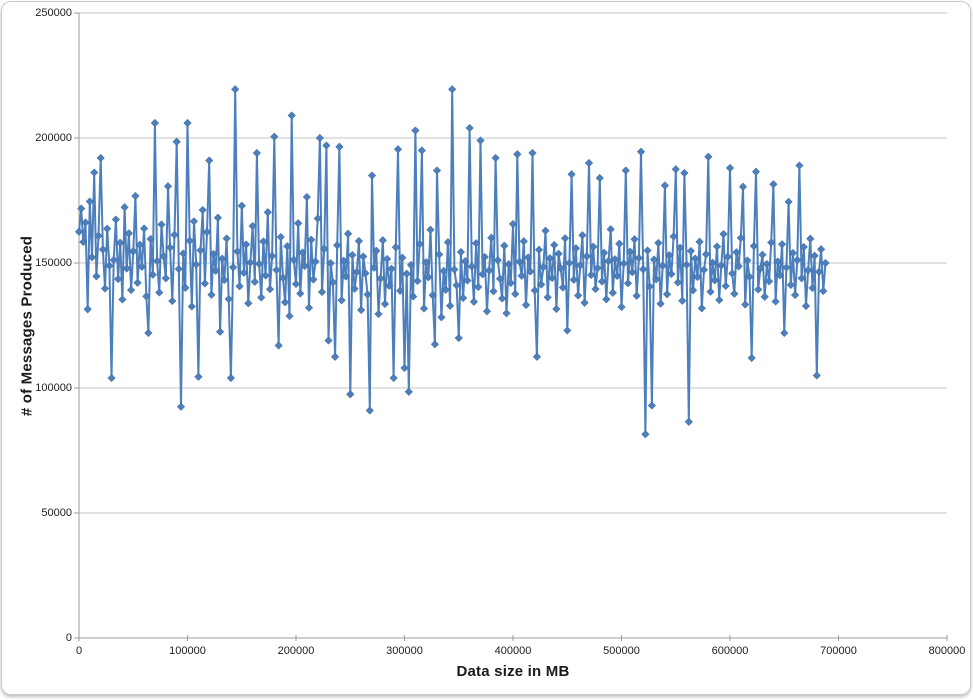  I want to click on y-tick-label: 200000, so click(53, 138).